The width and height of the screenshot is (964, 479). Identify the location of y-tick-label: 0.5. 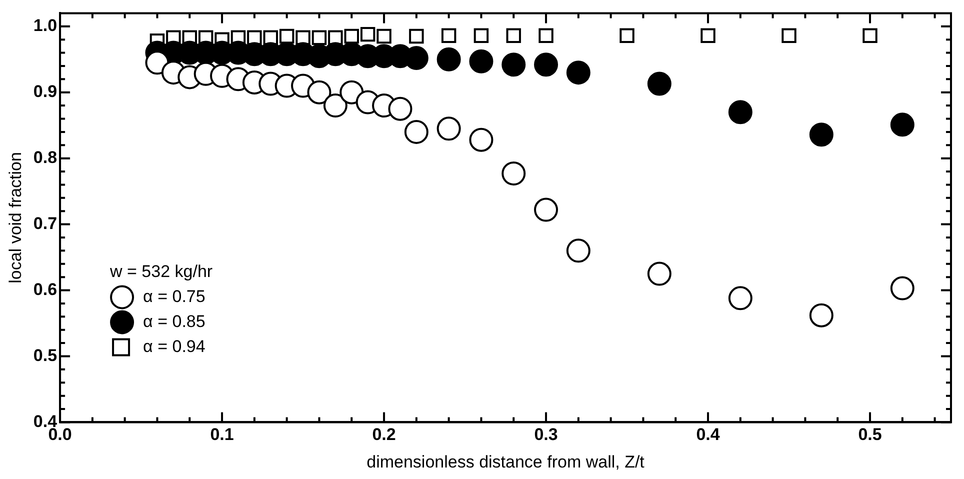
(45, 355).